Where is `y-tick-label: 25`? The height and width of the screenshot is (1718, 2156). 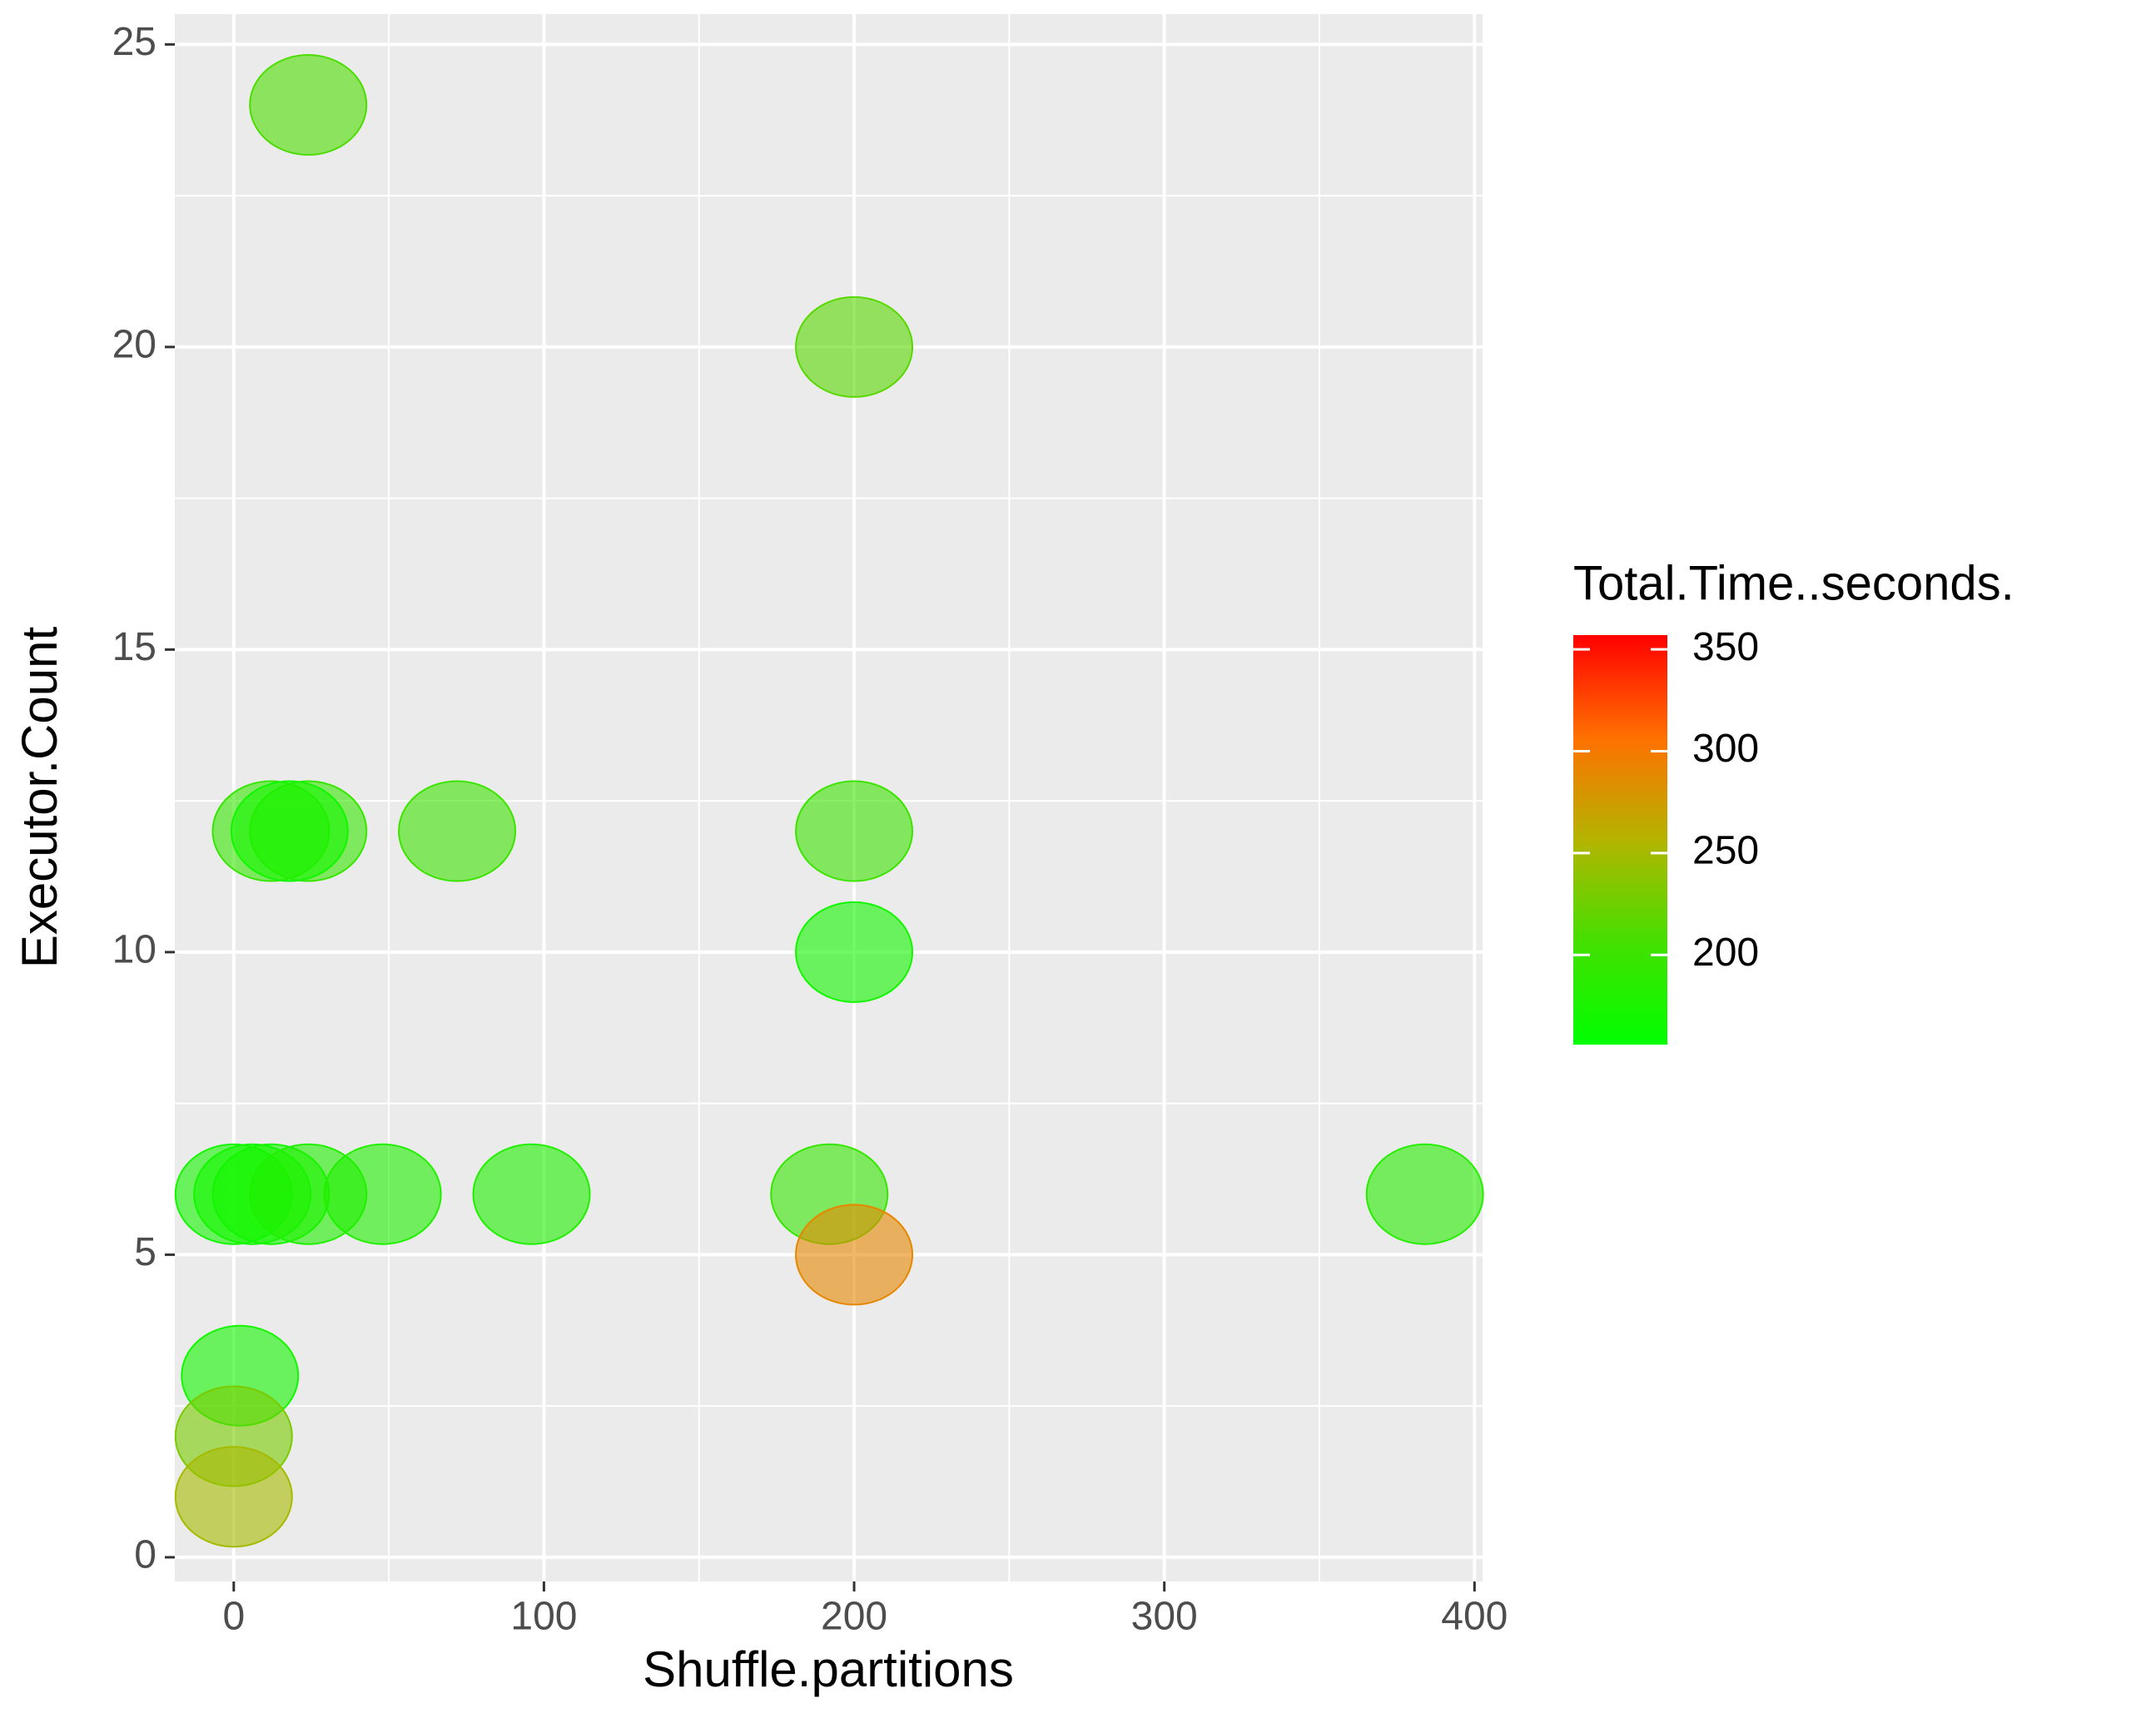 y-tick-label: 25 is located at coordinates (134, 42).